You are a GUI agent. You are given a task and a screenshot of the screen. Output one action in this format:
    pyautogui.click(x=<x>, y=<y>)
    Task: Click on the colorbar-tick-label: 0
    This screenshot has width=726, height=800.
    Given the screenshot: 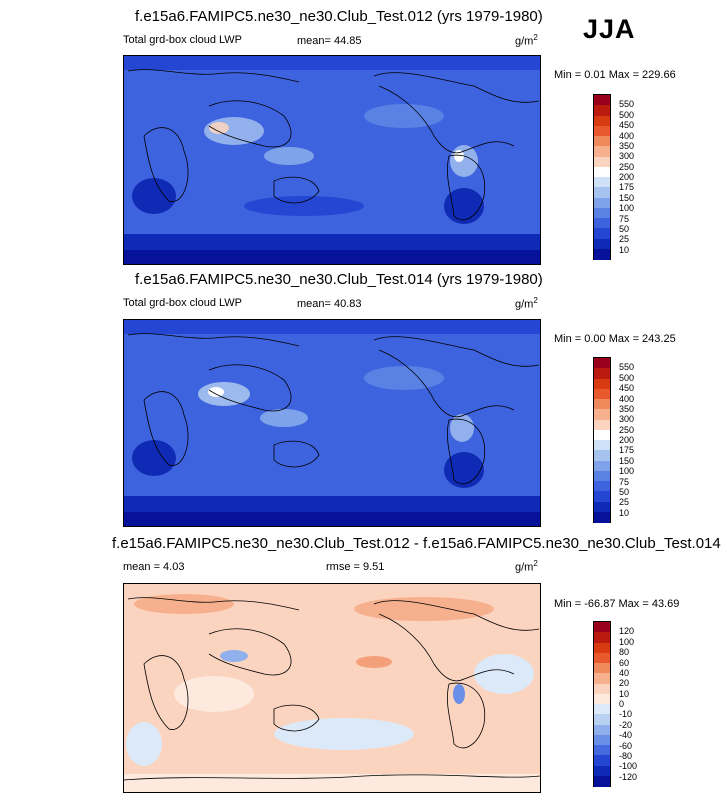 What is the action you would take?
    pyautogui.click(x=622, y=704)
    